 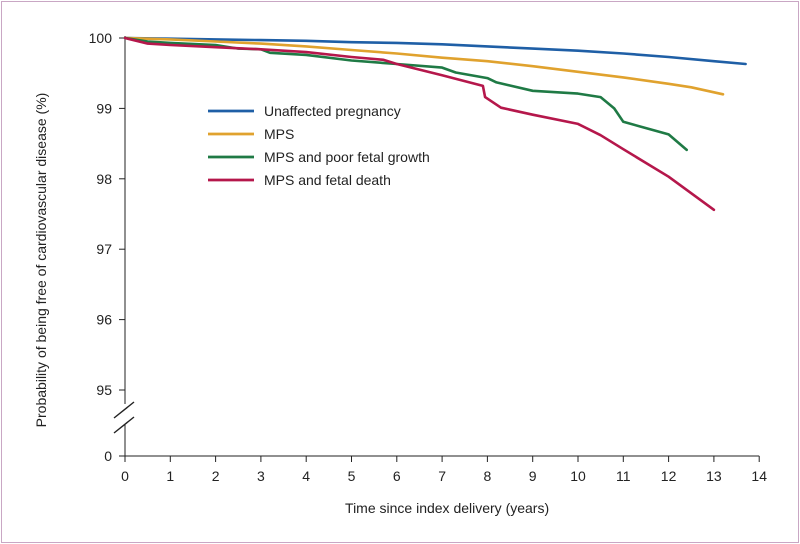 I want to click on legend-label: MPS and poor fetal growth, so click(x=347, y=157).